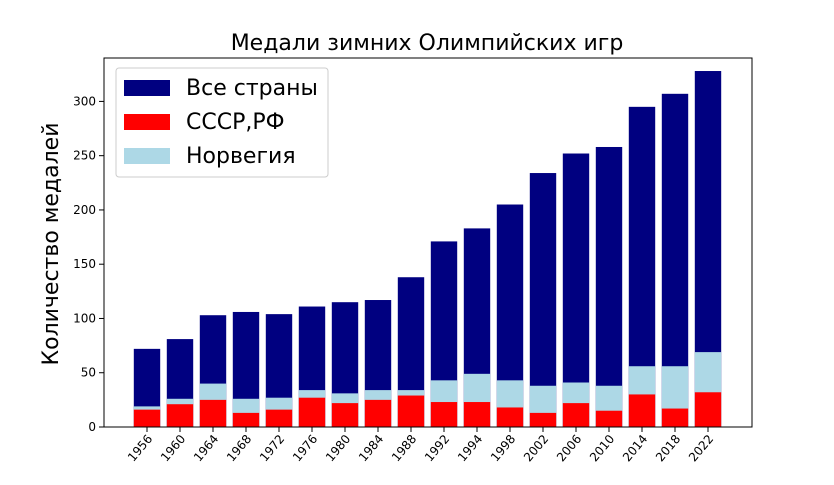 This screenshot has width=834, height=485. Describe the element at coordinates (84, 318) in the screenshot. I see `y-tick-label-100: 100` at that location.